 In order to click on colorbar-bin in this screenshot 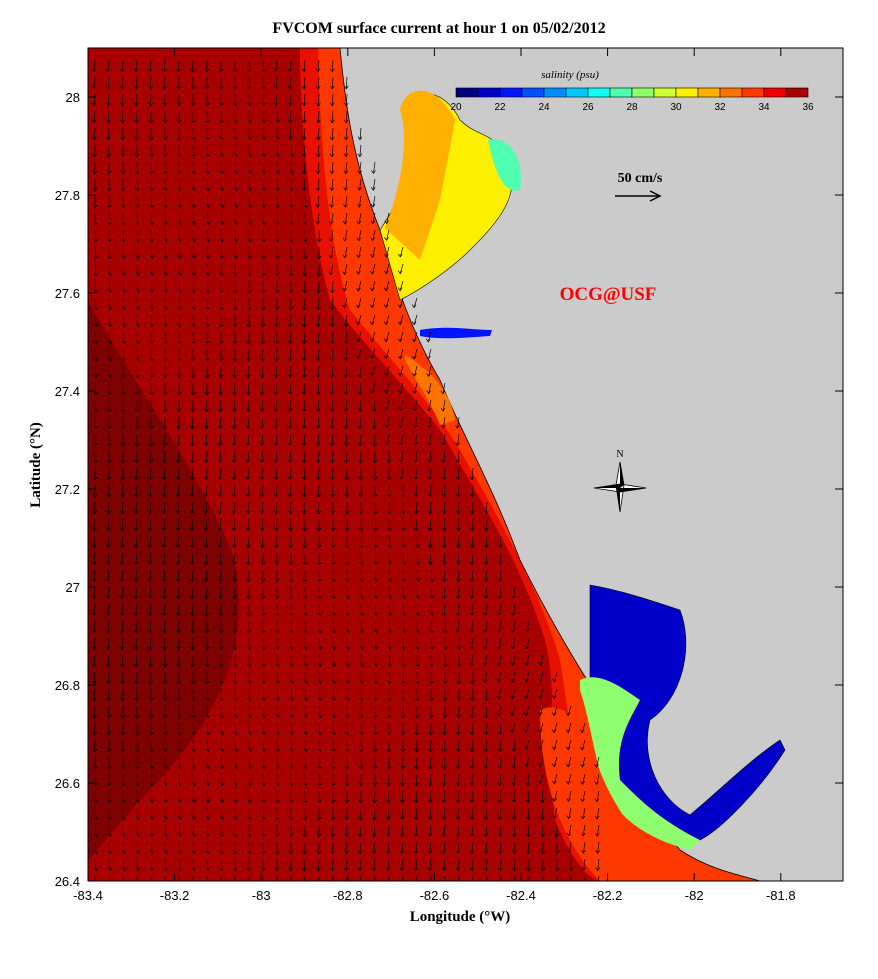, I will do `click(489, 92)`.